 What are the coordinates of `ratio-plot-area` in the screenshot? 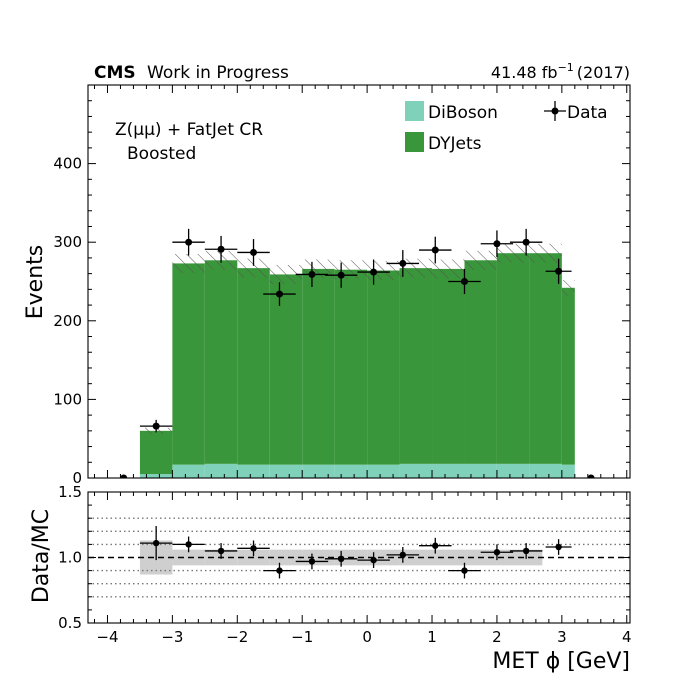 It's located at (359, 557).